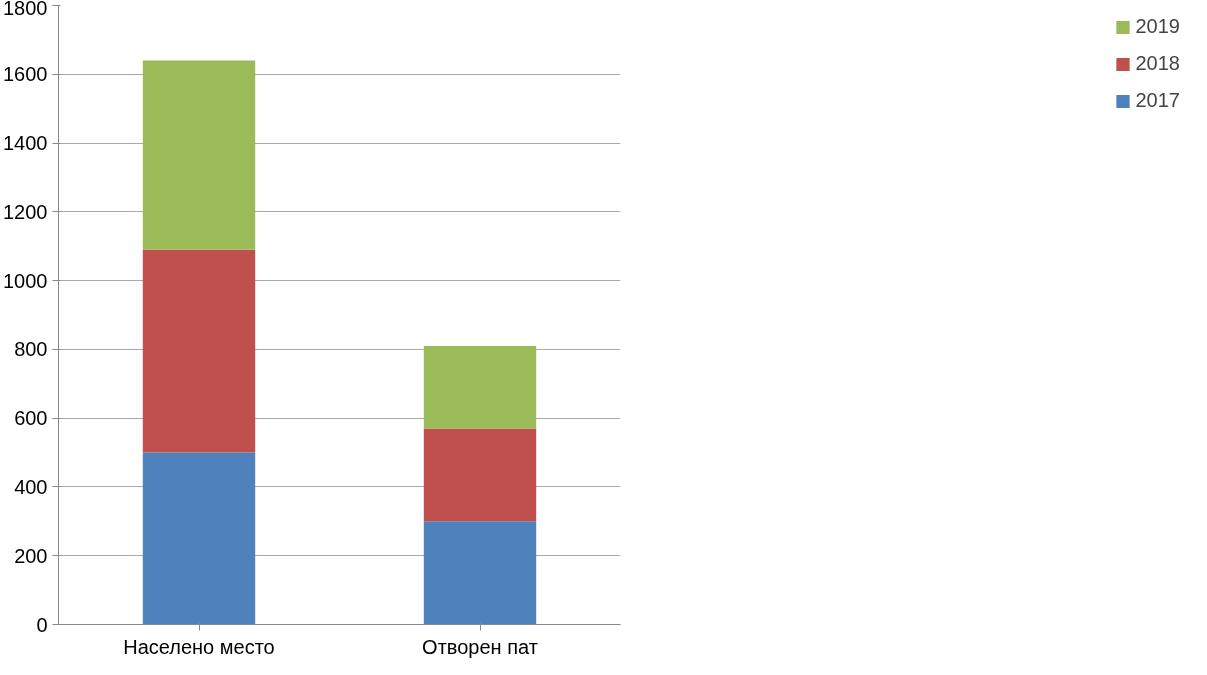  Describe the element at coordinates (25, 280) in the screenshot. I see `y-tick-label: 1000` at that location.